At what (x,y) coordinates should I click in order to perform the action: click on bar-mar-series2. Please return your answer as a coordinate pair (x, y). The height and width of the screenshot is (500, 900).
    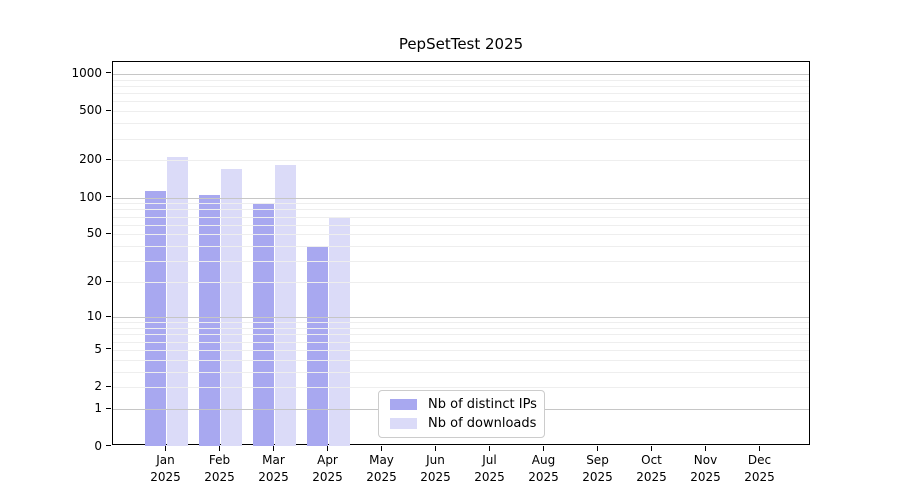
    Looking at the image, I should click on (285, 306).